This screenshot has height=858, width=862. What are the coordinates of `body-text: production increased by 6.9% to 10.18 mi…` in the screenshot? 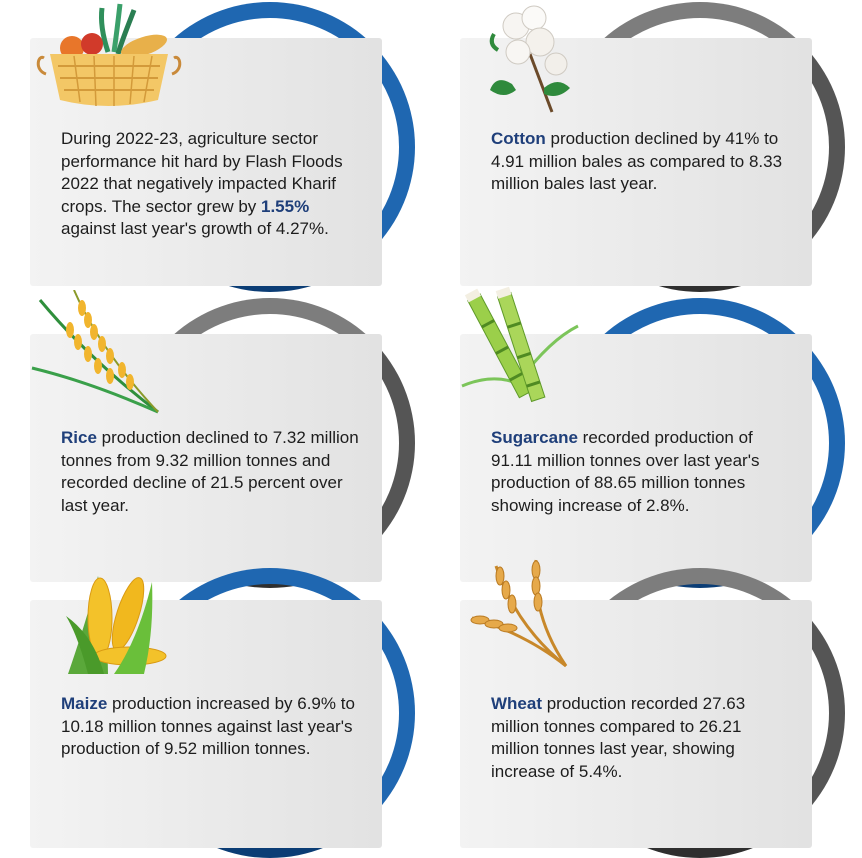 It's located at (208, 726).